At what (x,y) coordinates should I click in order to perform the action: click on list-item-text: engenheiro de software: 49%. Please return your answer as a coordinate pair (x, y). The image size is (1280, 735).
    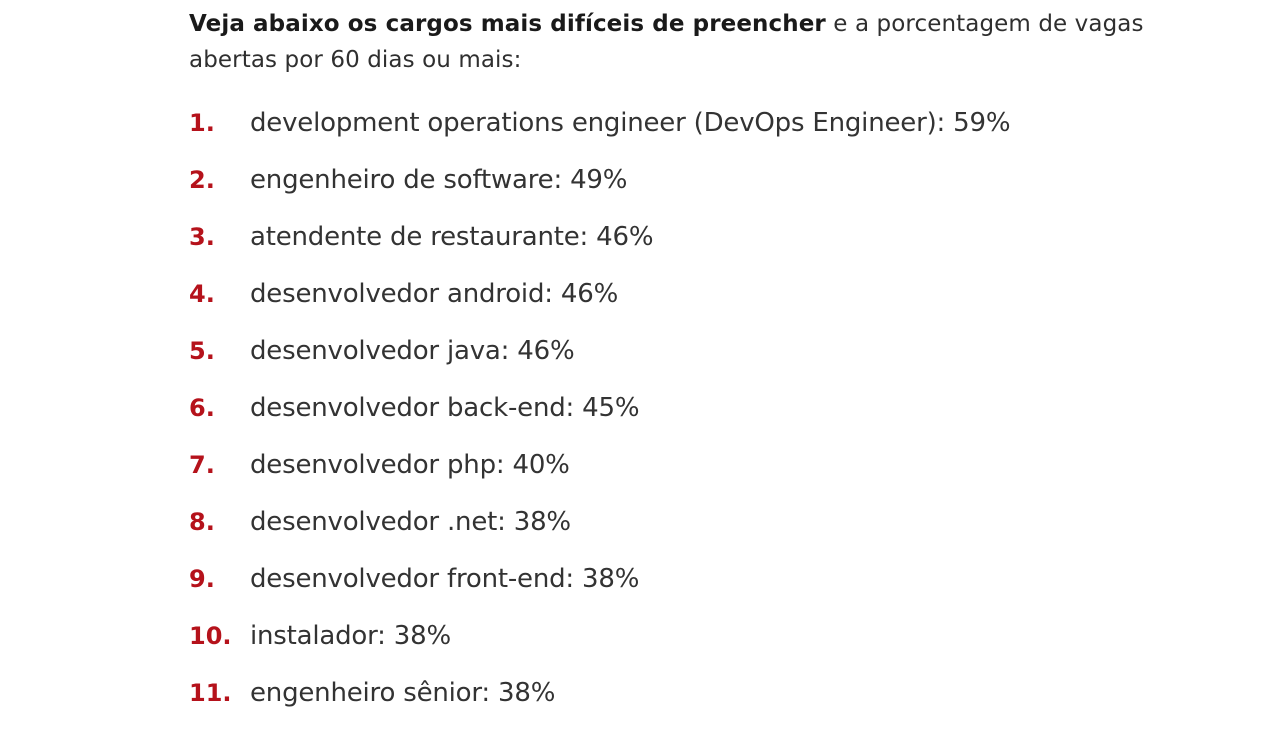
    Looking at the image, I should click on (439, 180).